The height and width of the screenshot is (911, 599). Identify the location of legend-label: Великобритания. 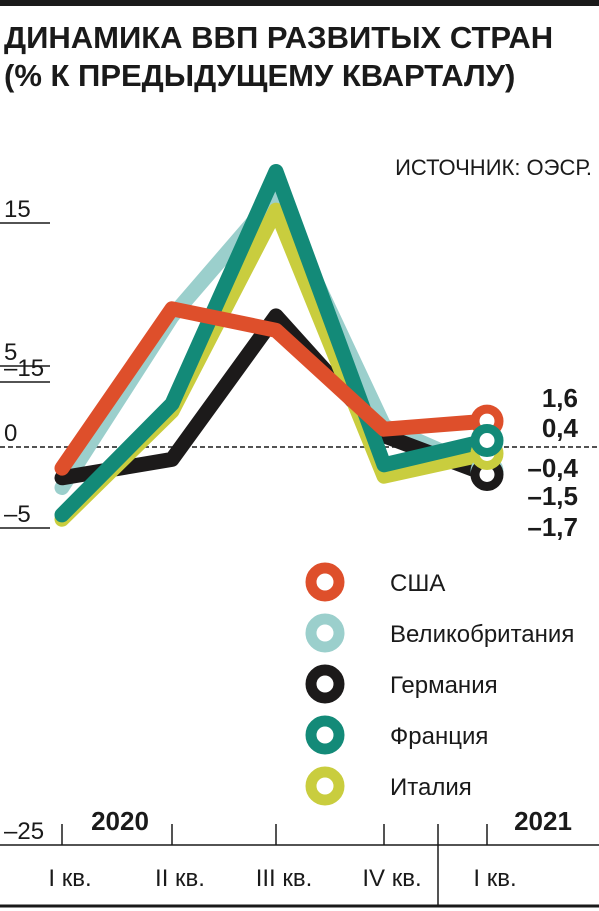
(482, 634).